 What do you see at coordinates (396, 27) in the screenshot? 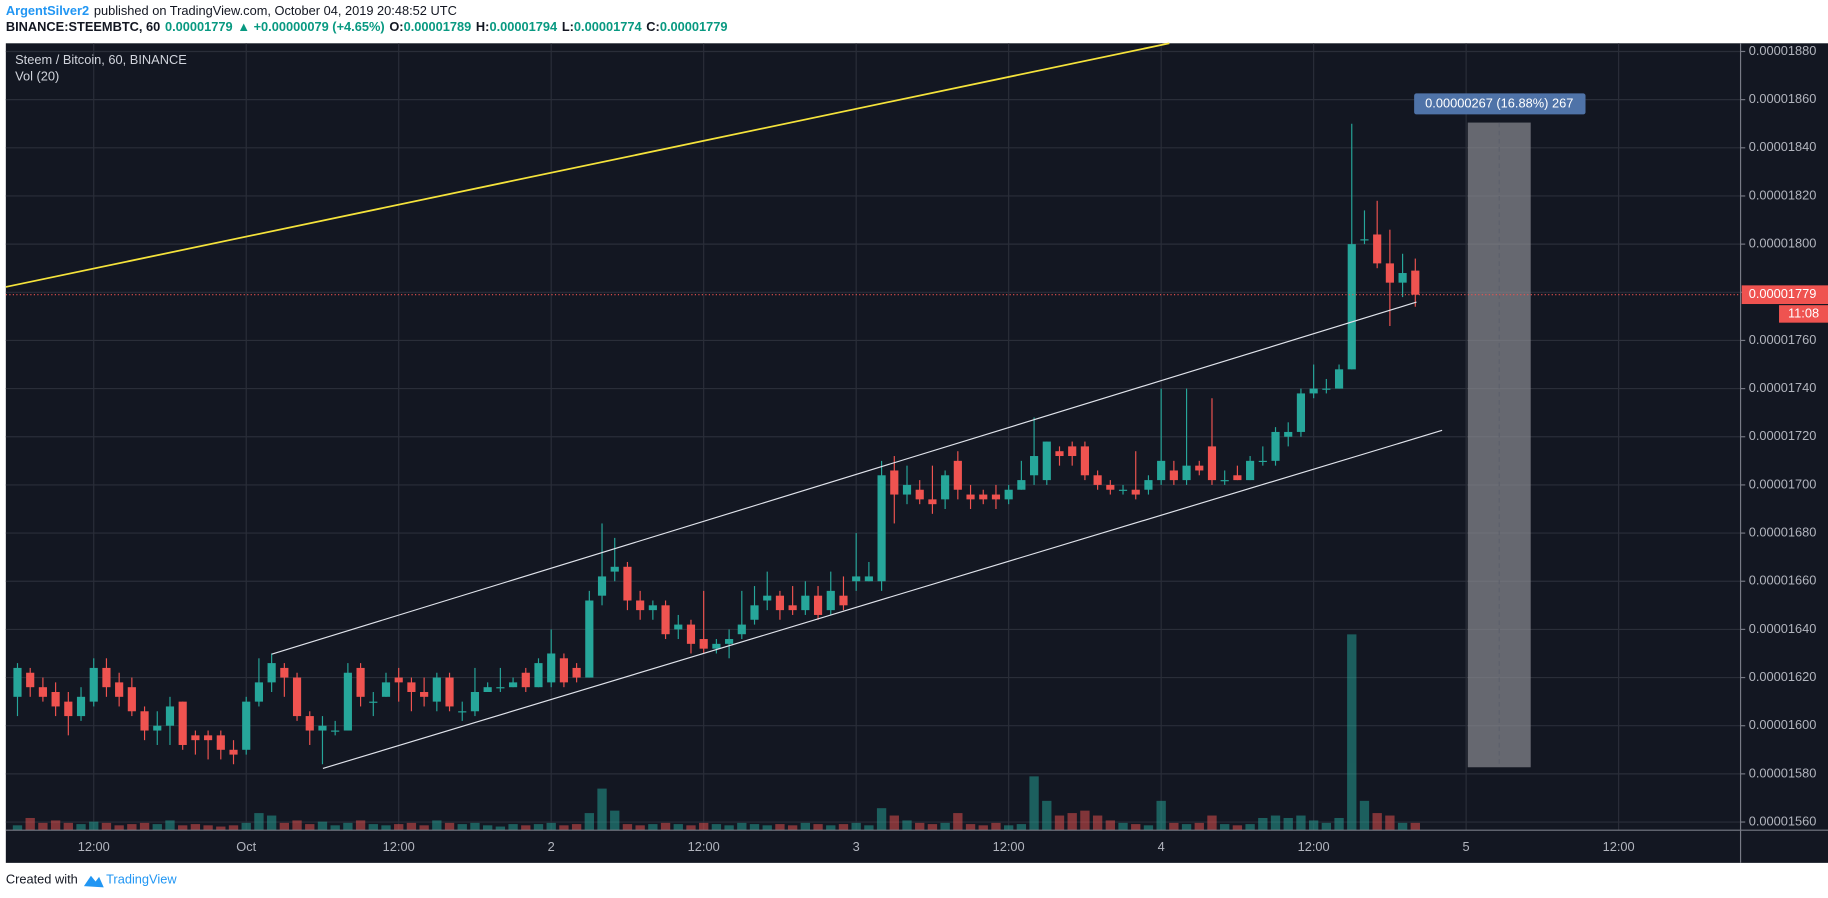
I see `o-label: O:` at bounding box center [396, 27].